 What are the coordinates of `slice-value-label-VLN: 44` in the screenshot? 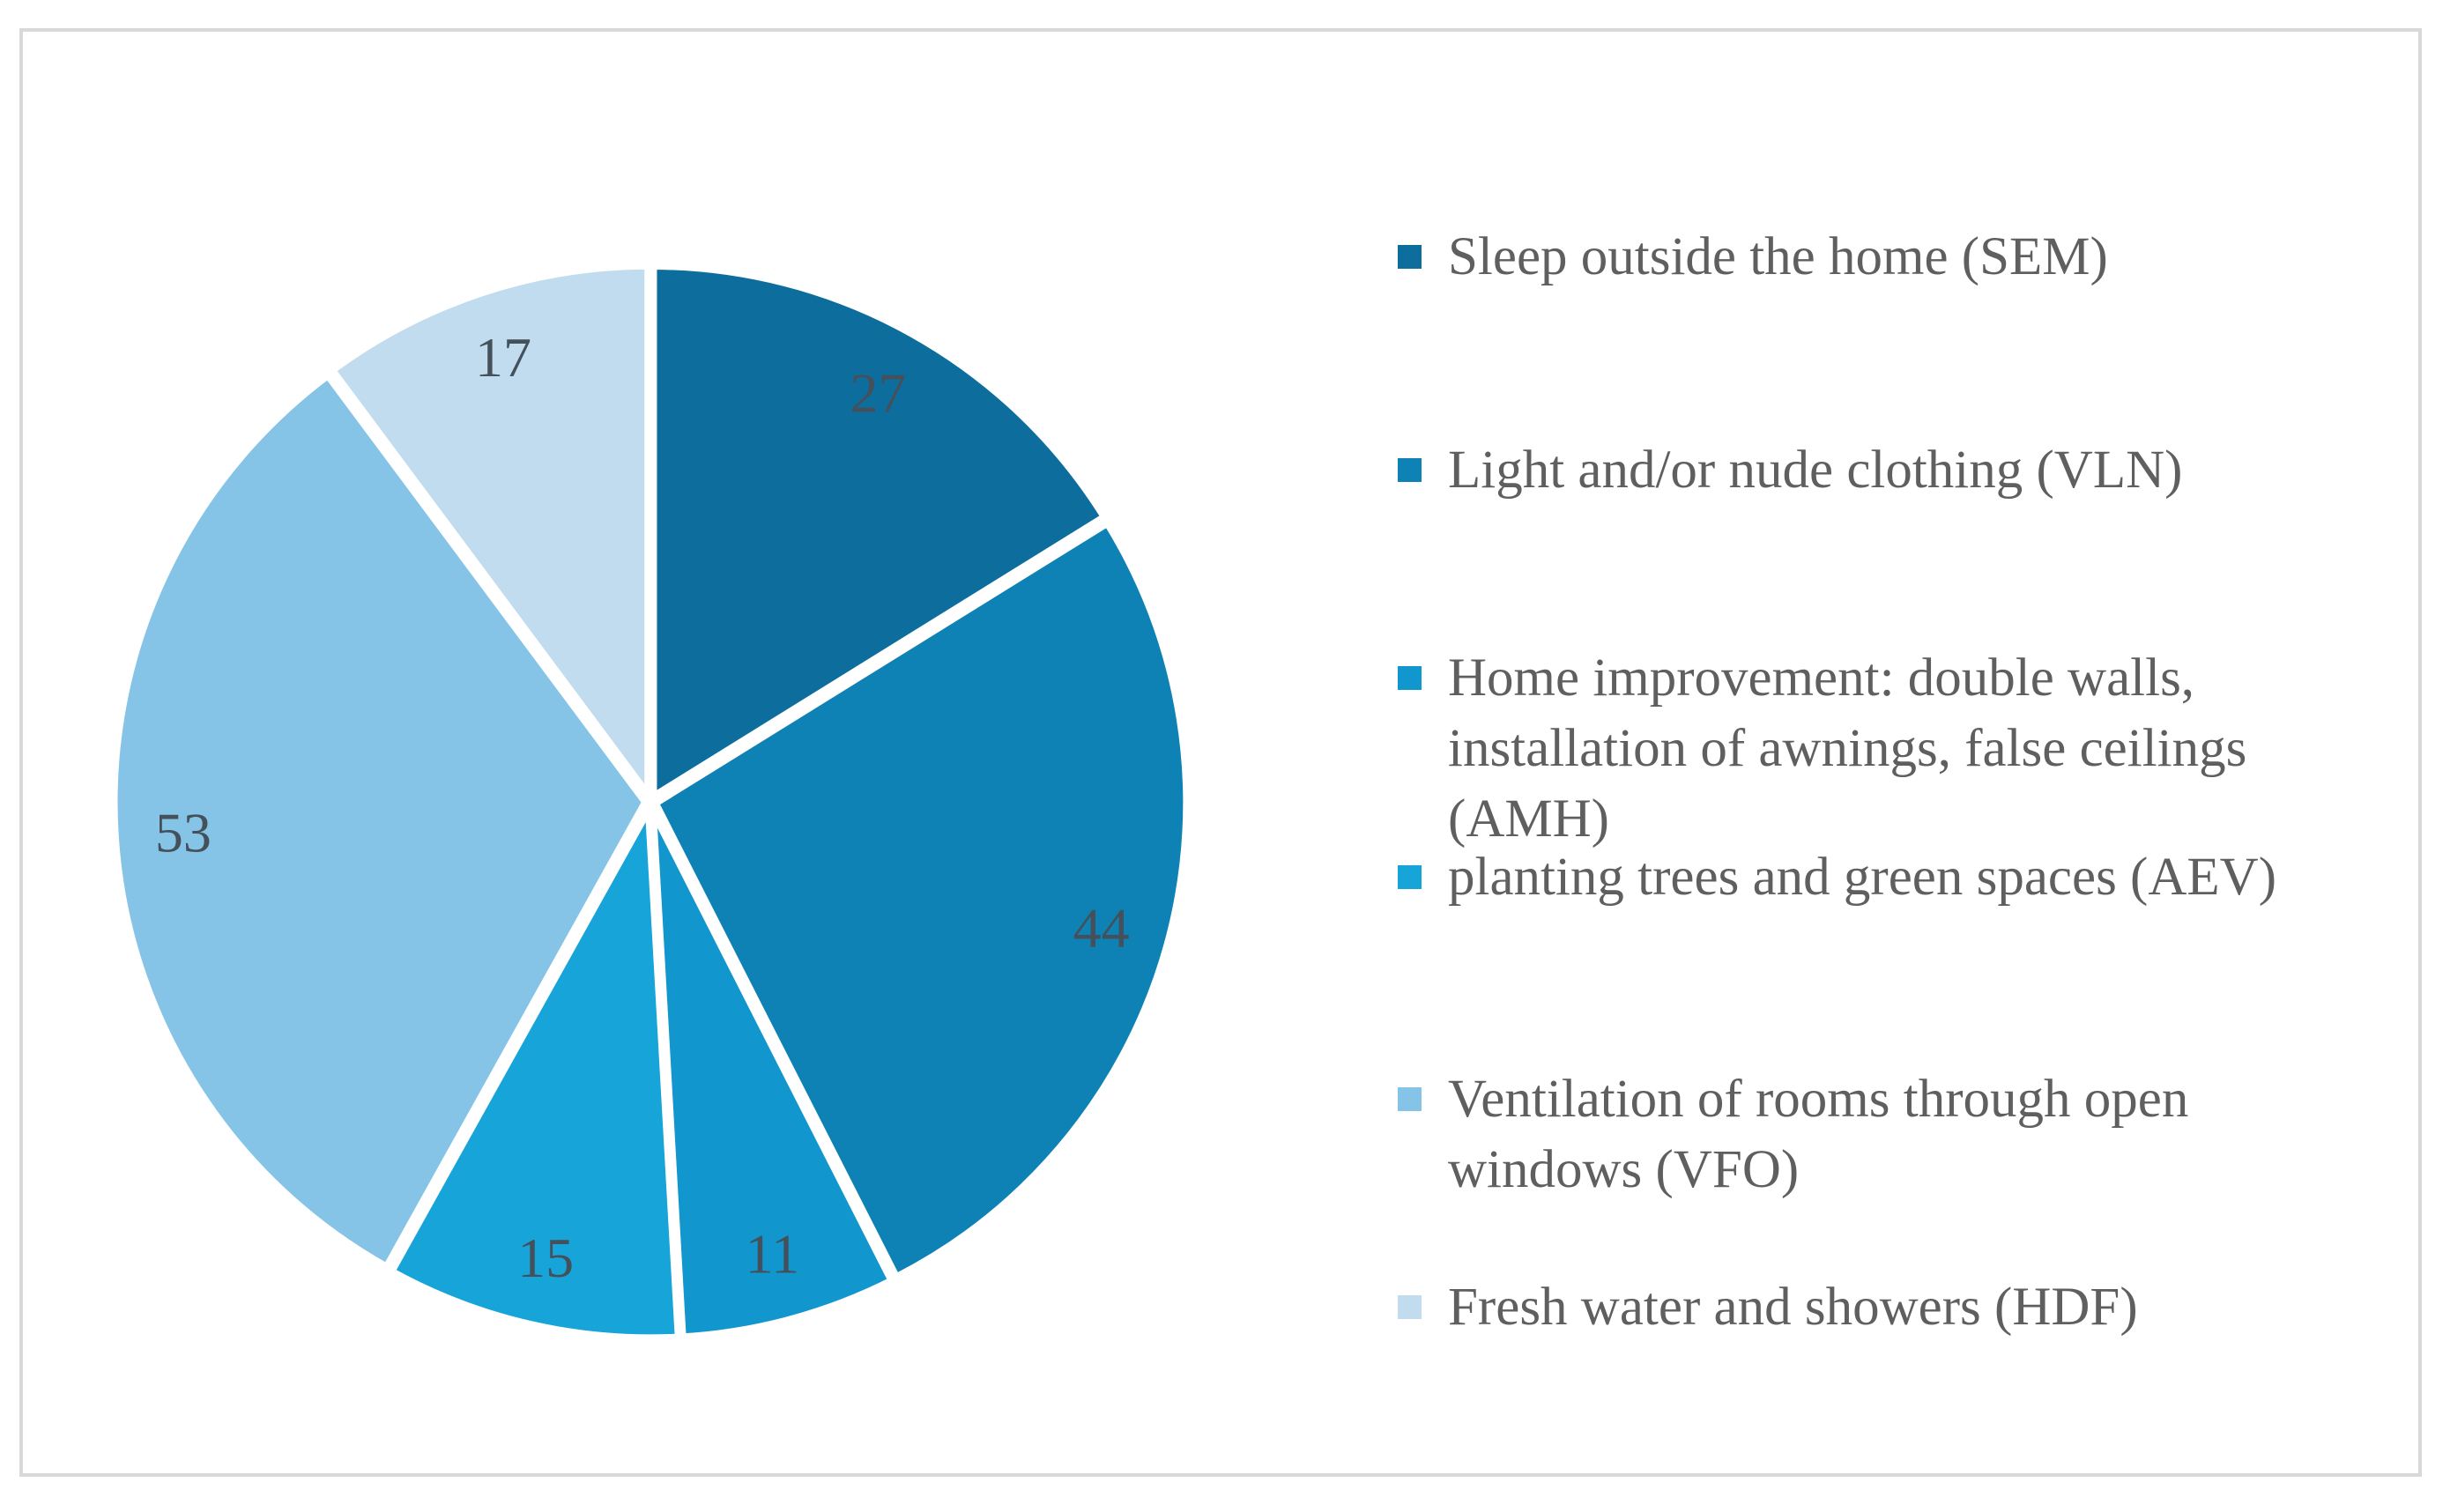 It's located at (1101, 928).